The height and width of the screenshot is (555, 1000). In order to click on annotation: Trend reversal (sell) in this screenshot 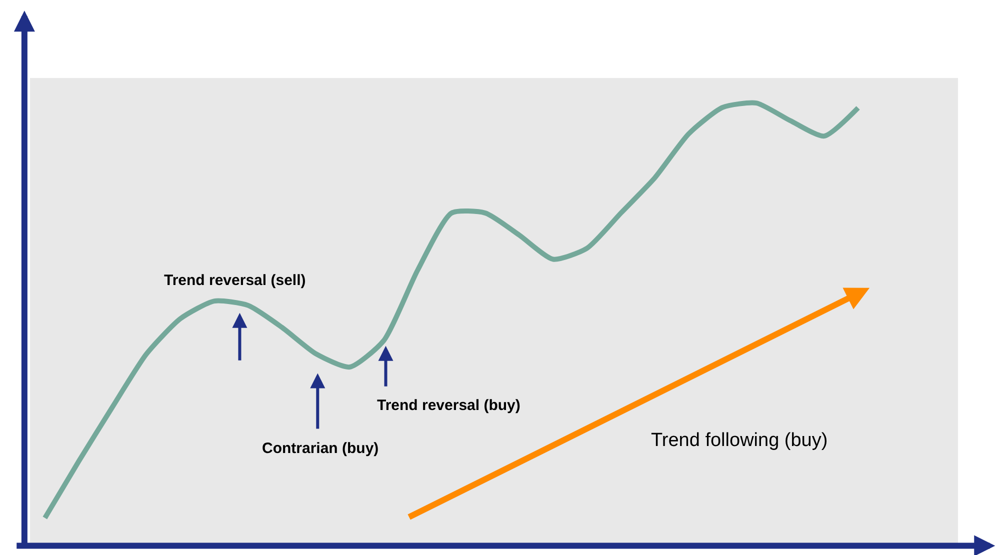, I will do `click(235, 280)`.